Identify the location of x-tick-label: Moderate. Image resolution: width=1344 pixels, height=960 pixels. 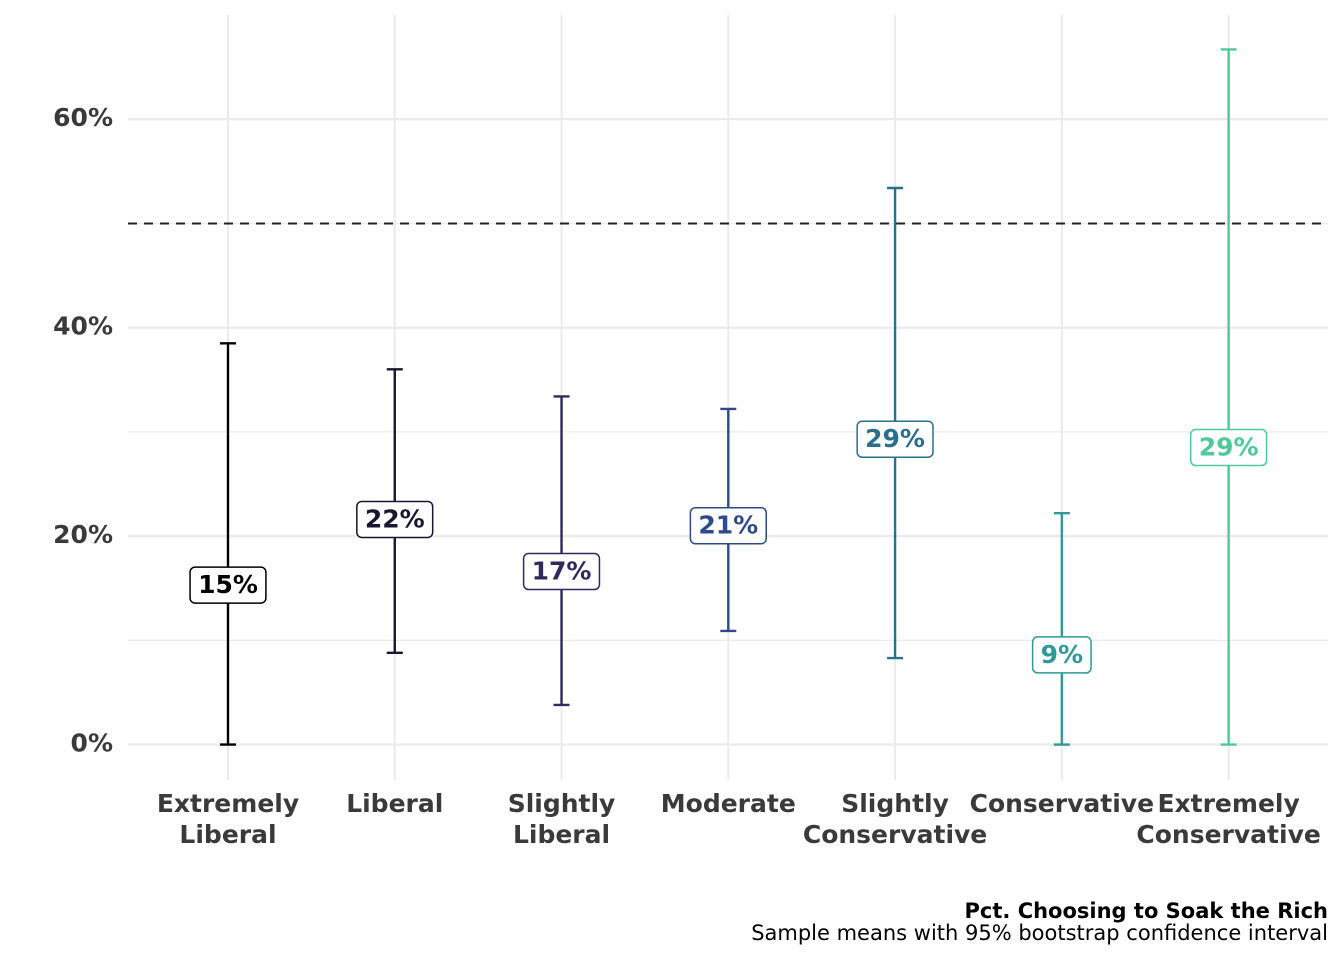
(728, 803).